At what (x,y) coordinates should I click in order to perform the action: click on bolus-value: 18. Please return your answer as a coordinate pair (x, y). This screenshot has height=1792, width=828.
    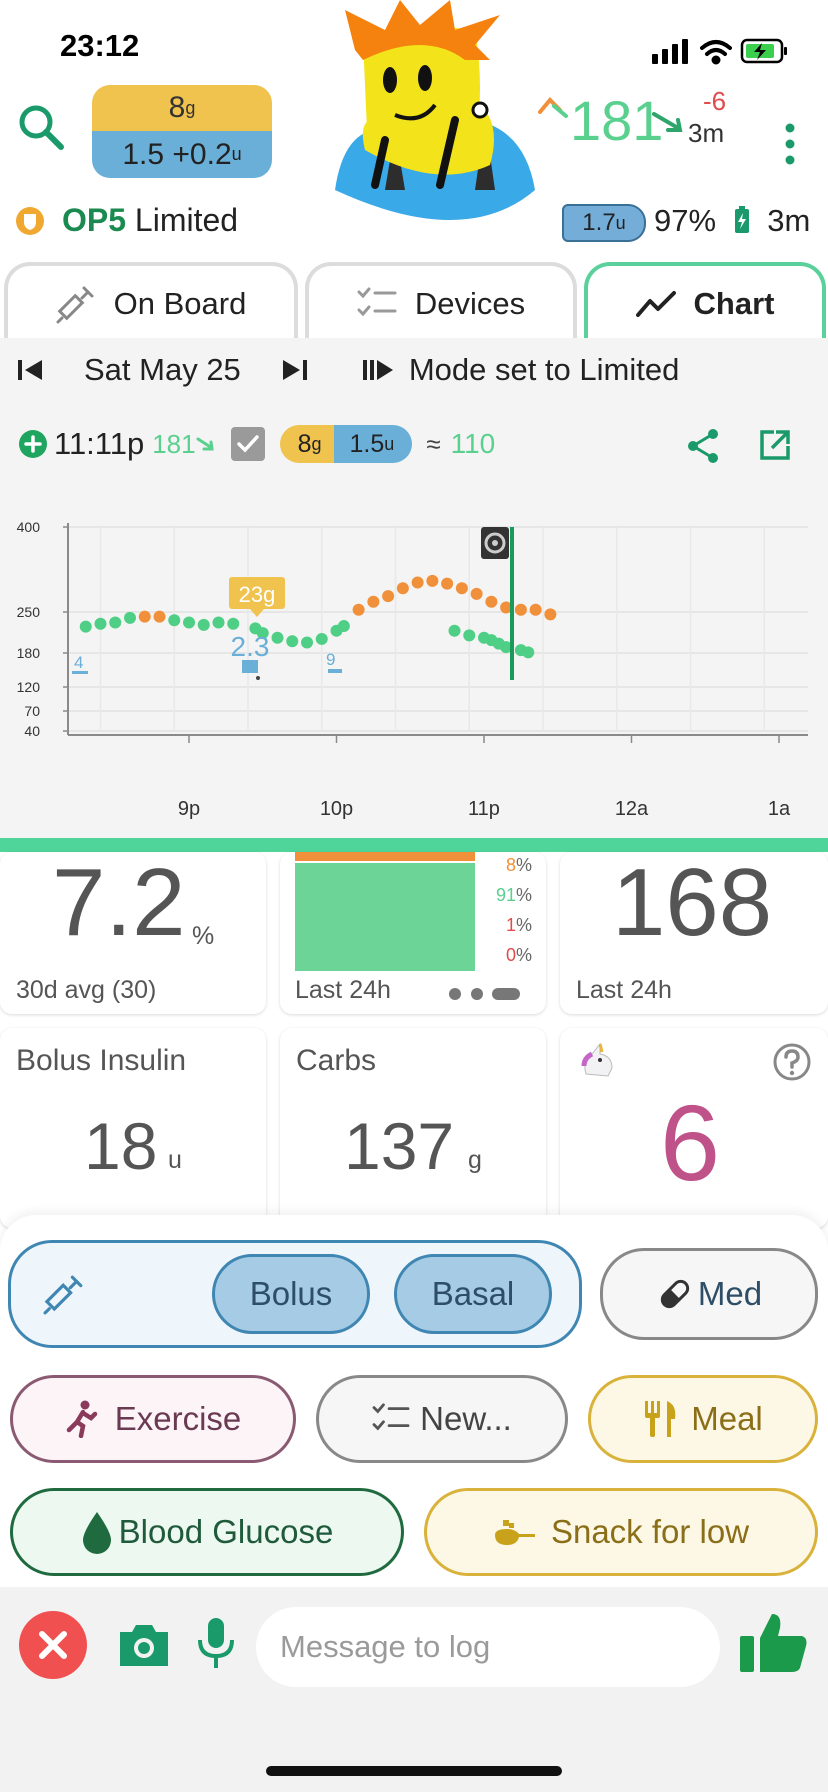
    Looking at the image, I should click on (121, 1146).